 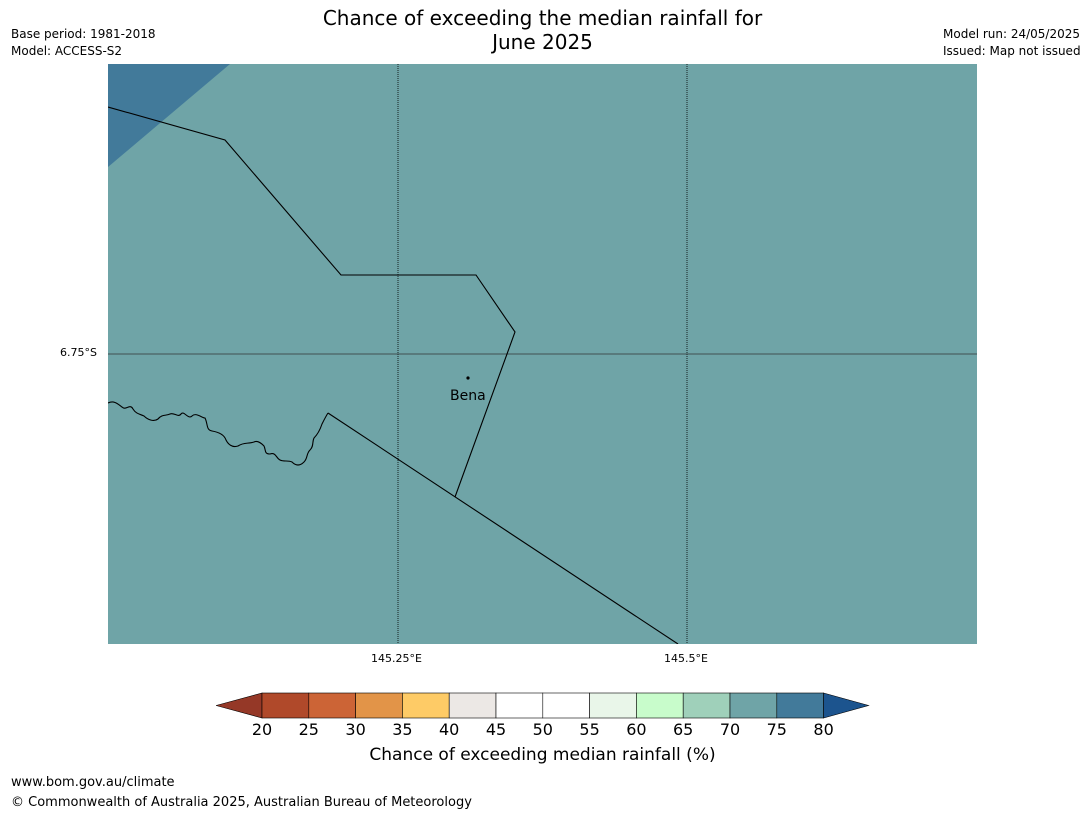 What do you see at coordinates (239, 705) in the screenshot?
I see `colorbar-low-extension` at bounding box center [239, 705].